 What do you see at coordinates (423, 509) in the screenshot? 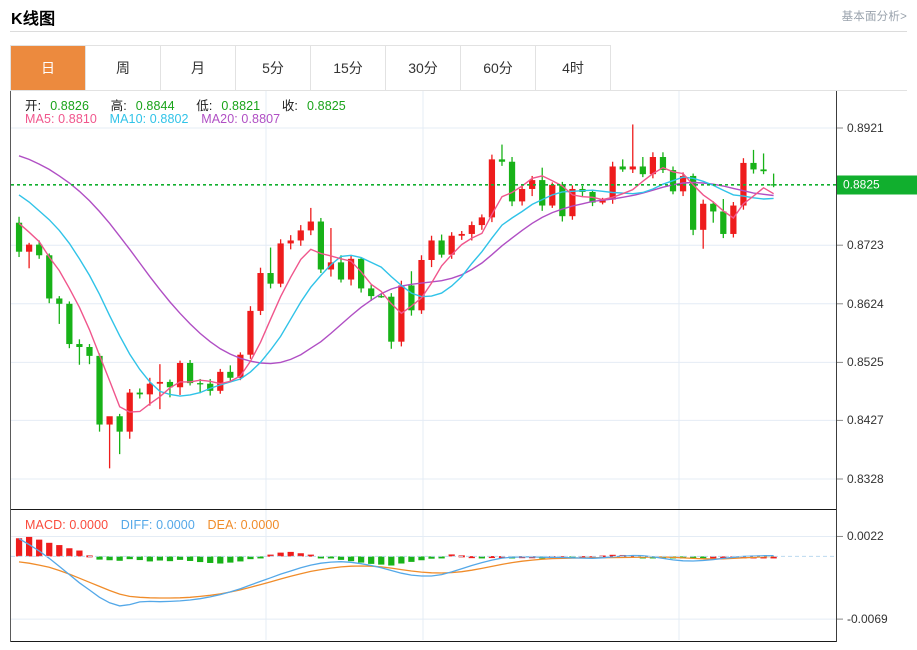
I see `panel-divider` at bounding box center [423, 509].